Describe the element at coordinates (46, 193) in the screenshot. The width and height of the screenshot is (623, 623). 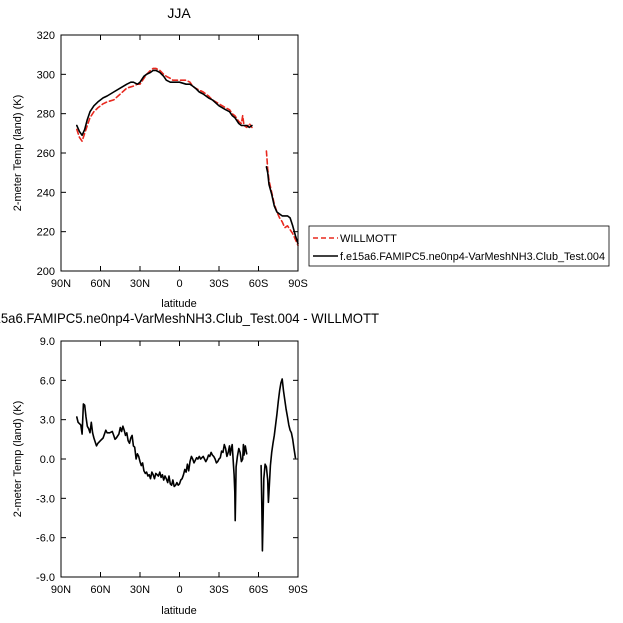
I see `y-tick-label: 240` at that location.